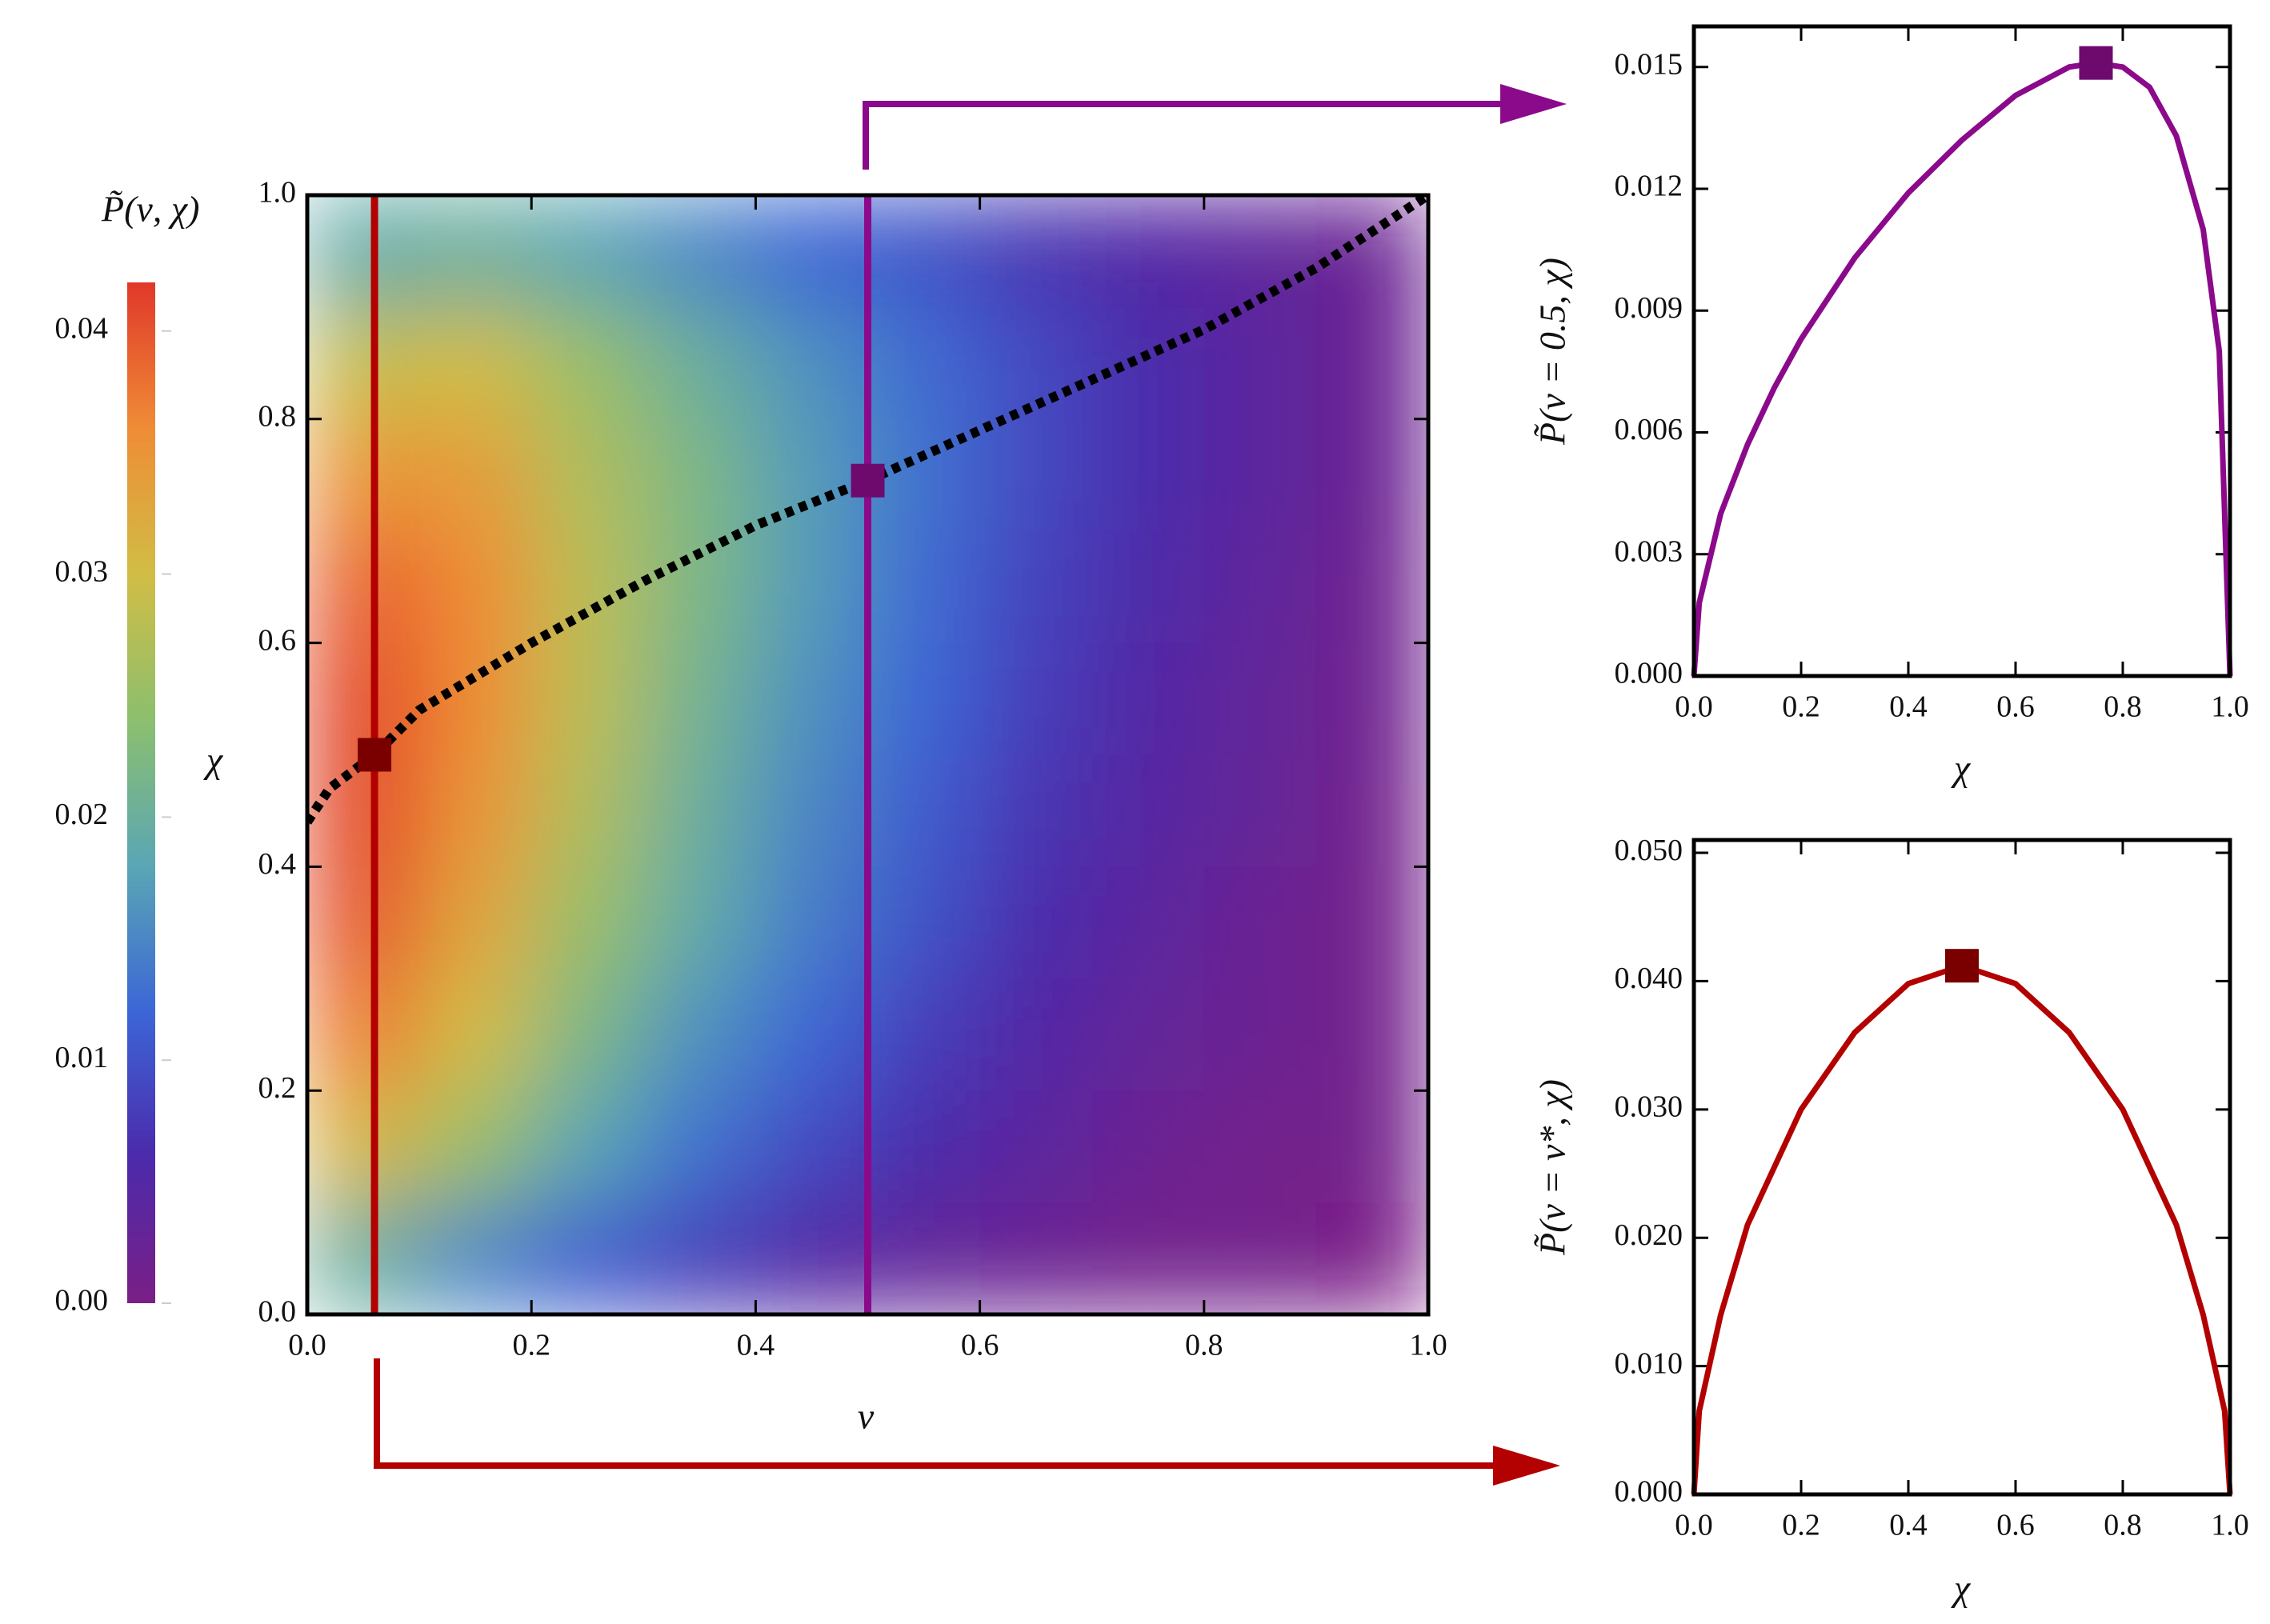 The image size is (2270, 1624). What do you see at coordinates (1962, 1228) in the screenshot?
I see `curve` at bounding box center [1962, 1228].